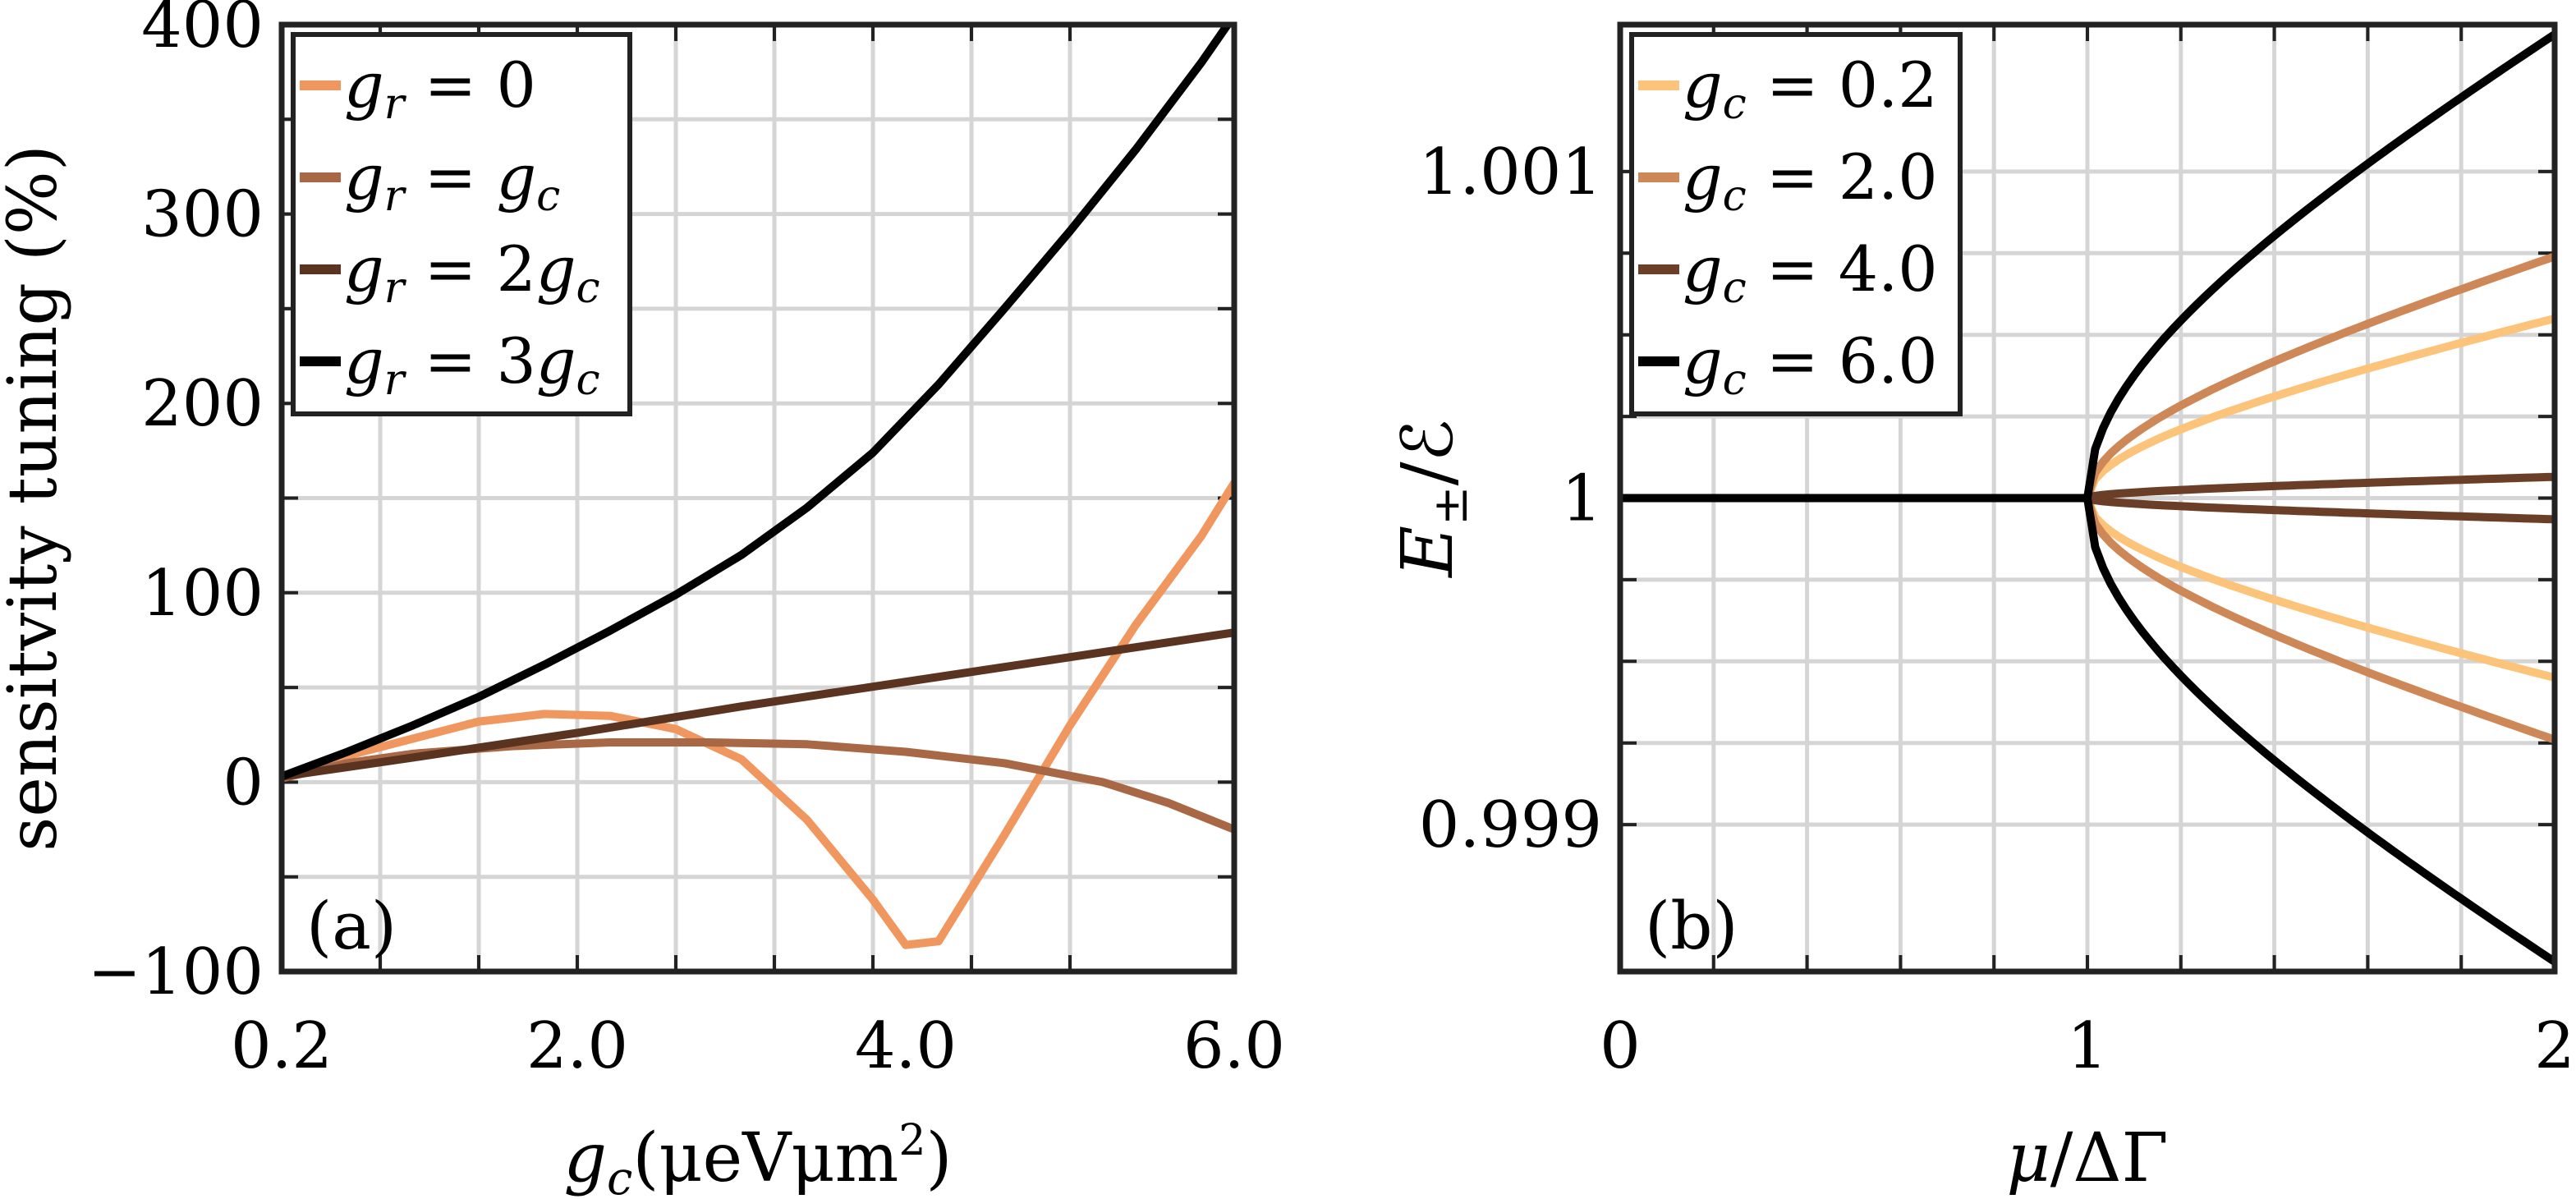  What do you see at coordinates (1810, 181) in the screenshot?
I see `legend-entry-1: gc = 2.0` at bounding box center [1810, 181].